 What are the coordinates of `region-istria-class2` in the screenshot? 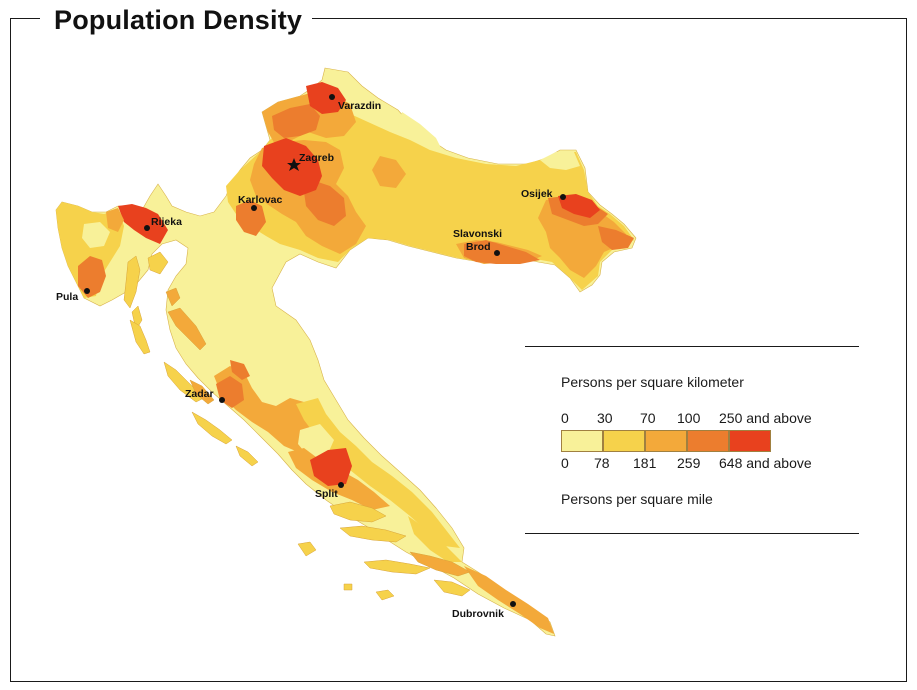 It's located at (90, 250).